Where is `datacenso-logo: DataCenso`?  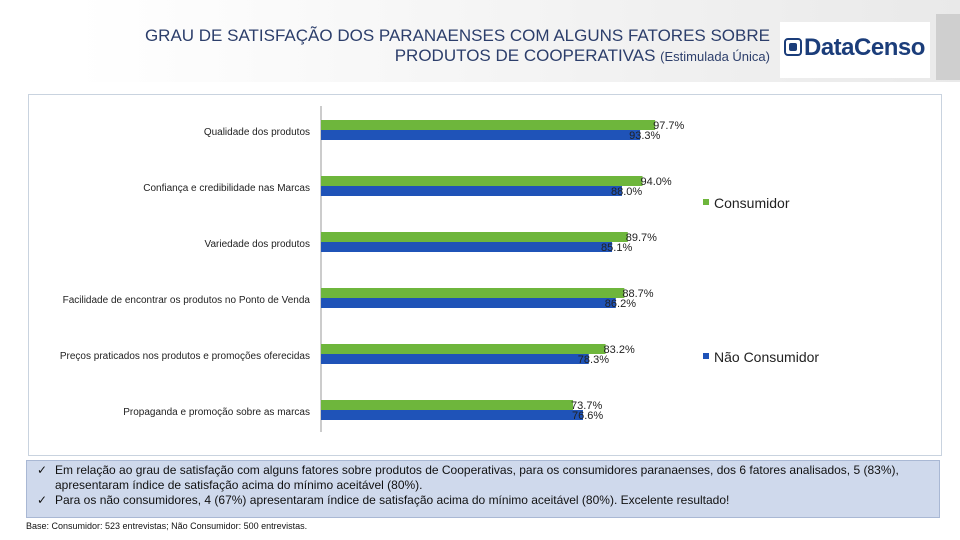 datacenso-logo: DataCenso is located at coordinates (855, 50).